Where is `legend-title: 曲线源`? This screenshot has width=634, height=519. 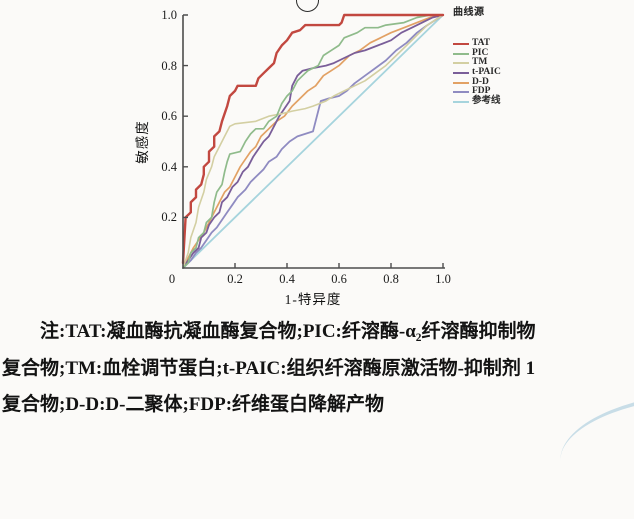 legend-title: 曲线源 is located at coordinates (469, 12).